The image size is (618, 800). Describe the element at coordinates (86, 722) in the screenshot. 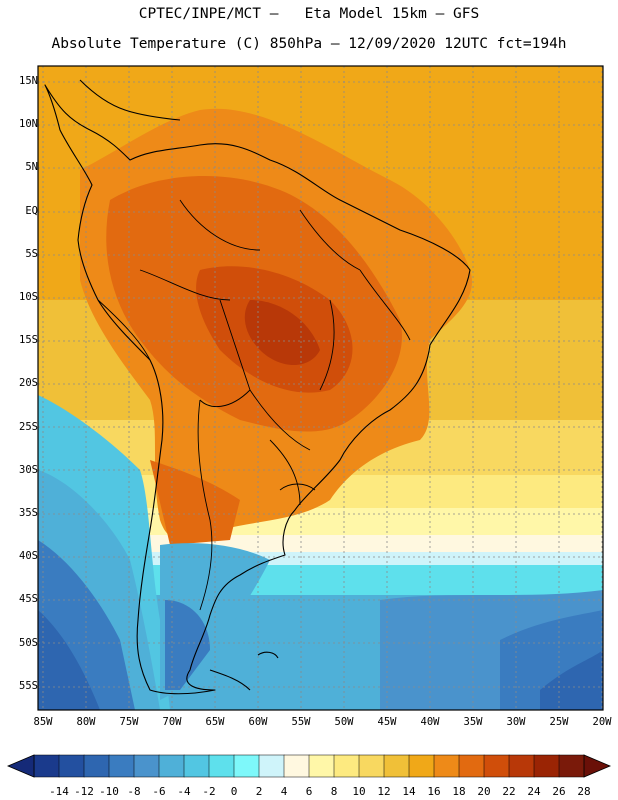

I see `lon-label: 80W` at that location.